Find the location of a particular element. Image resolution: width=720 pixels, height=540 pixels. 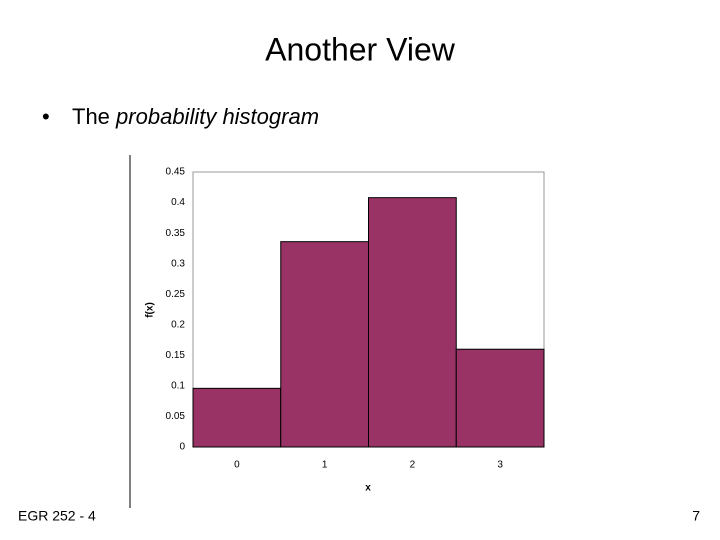

x-tick-label: 0 is located at coordinates (237, 465).